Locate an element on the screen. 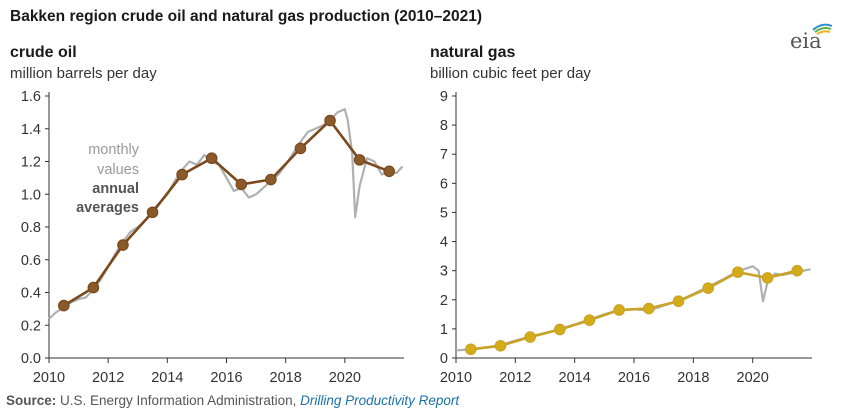 The width and height of the screenshot is (847, 417). gas-y-tick-label: 3 is located at coordinates (444, 272).